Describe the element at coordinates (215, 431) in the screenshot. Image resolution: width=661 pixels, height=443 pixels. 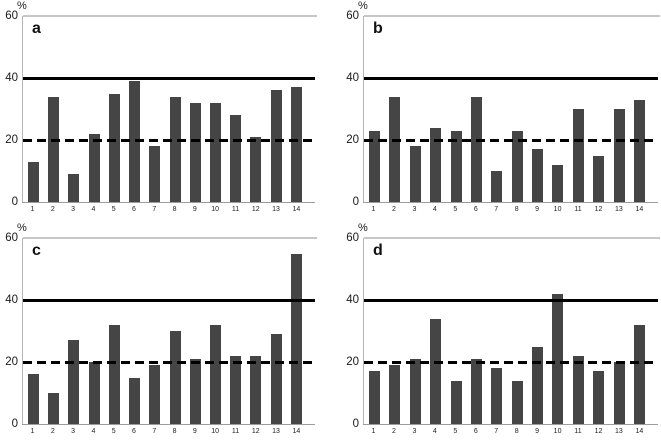
I see `x-tick-label-c-10: 10` at that location.